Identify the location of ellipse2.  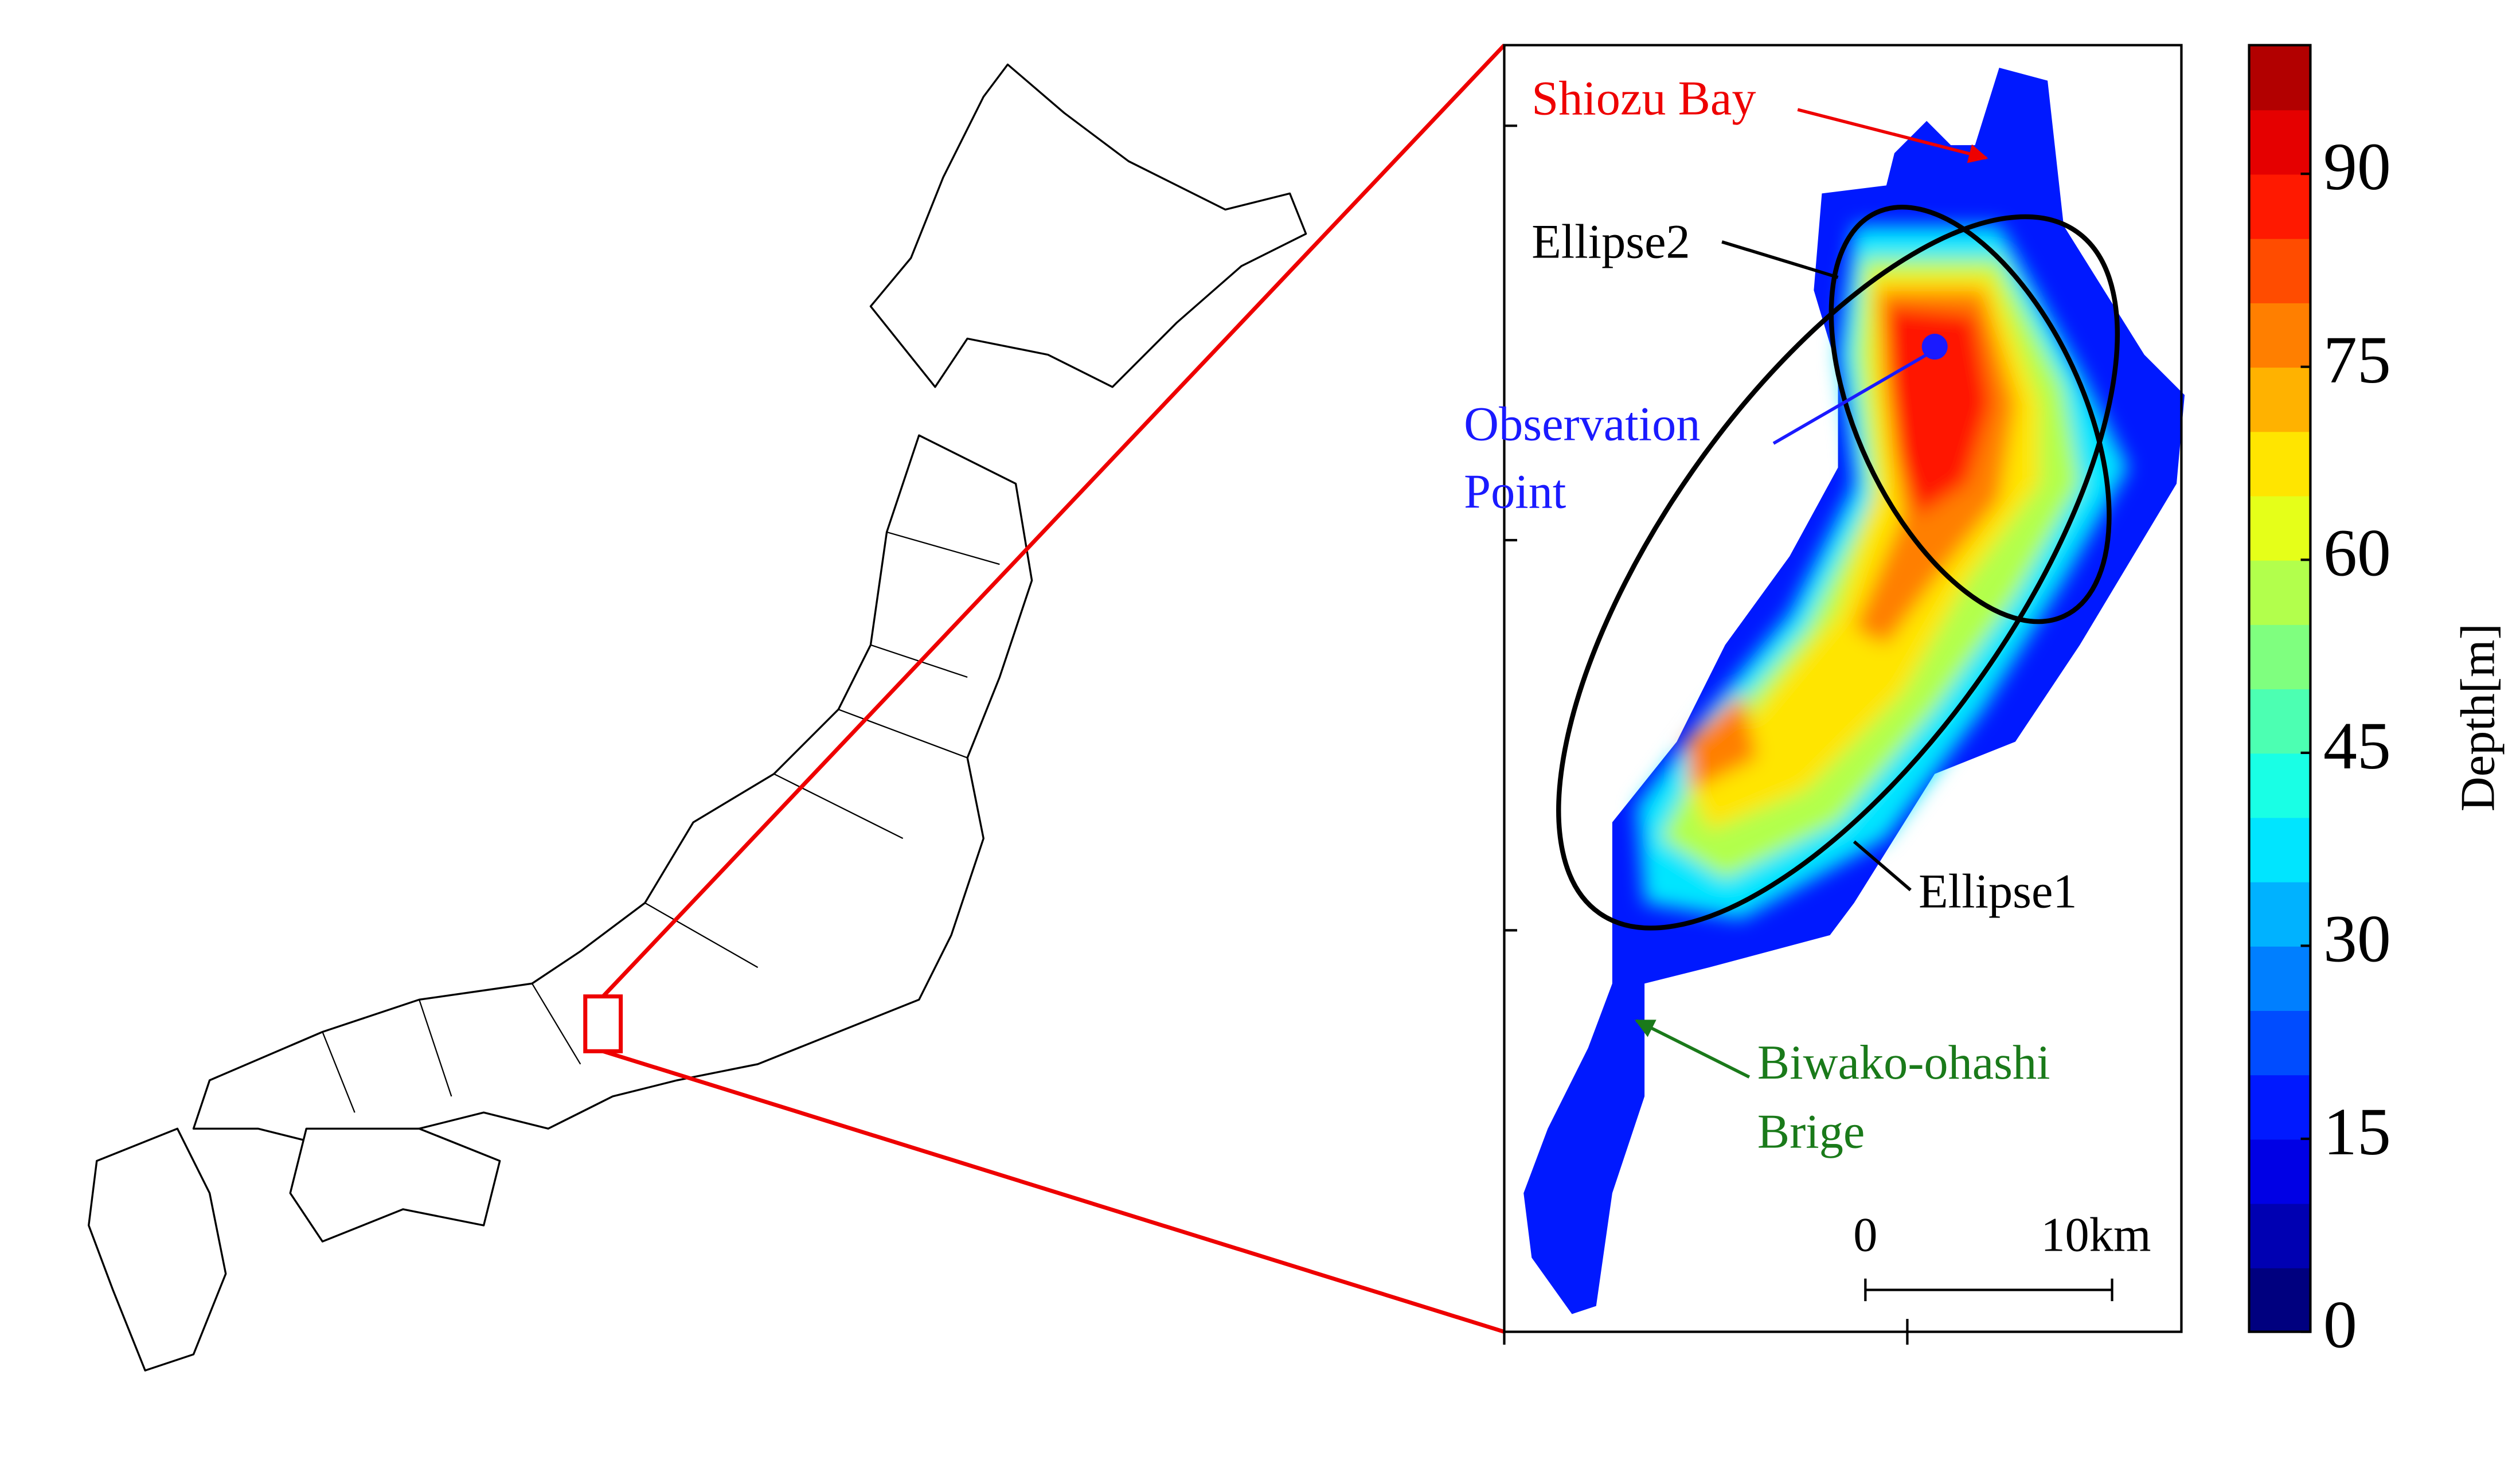
(1970, 415).